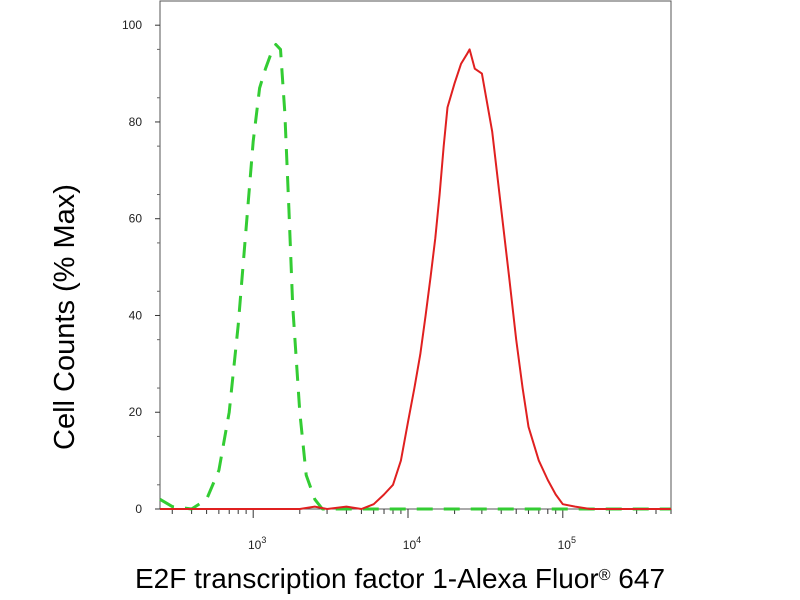 The width and height of the screenshot is (800, 600). What do you see at coordinates (136, 122) in the screenshot?
I see `y-tick-label: 80` at bounding box center [136, 122].